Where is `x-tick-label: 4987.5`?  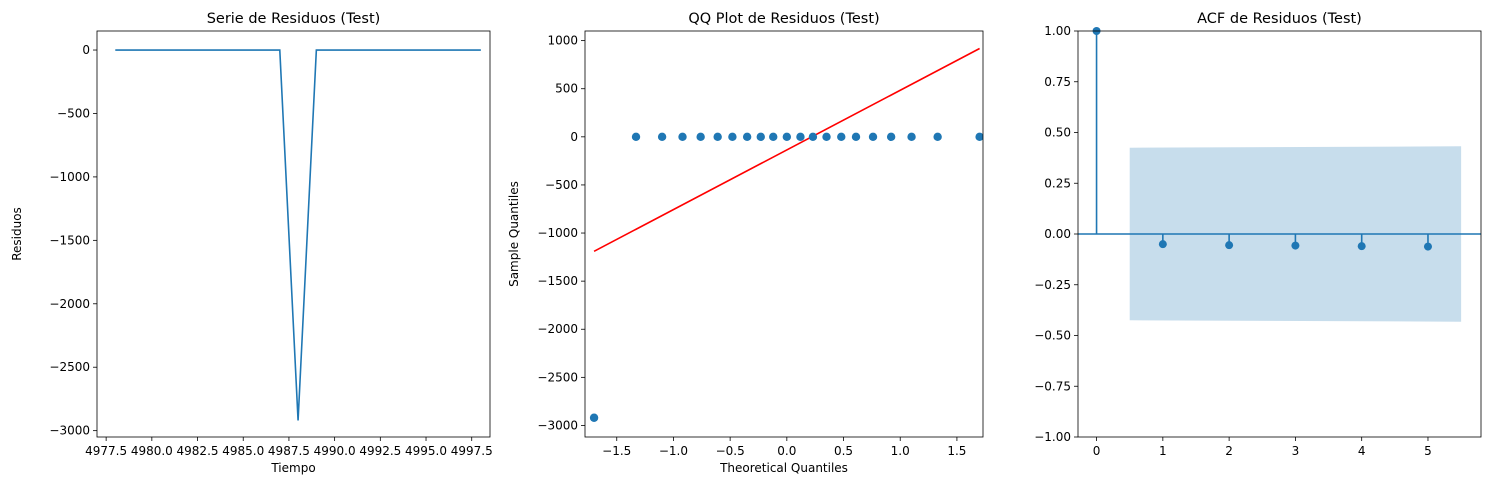 x-tick-label: 4987.5 is located at coordinates (289, 451).